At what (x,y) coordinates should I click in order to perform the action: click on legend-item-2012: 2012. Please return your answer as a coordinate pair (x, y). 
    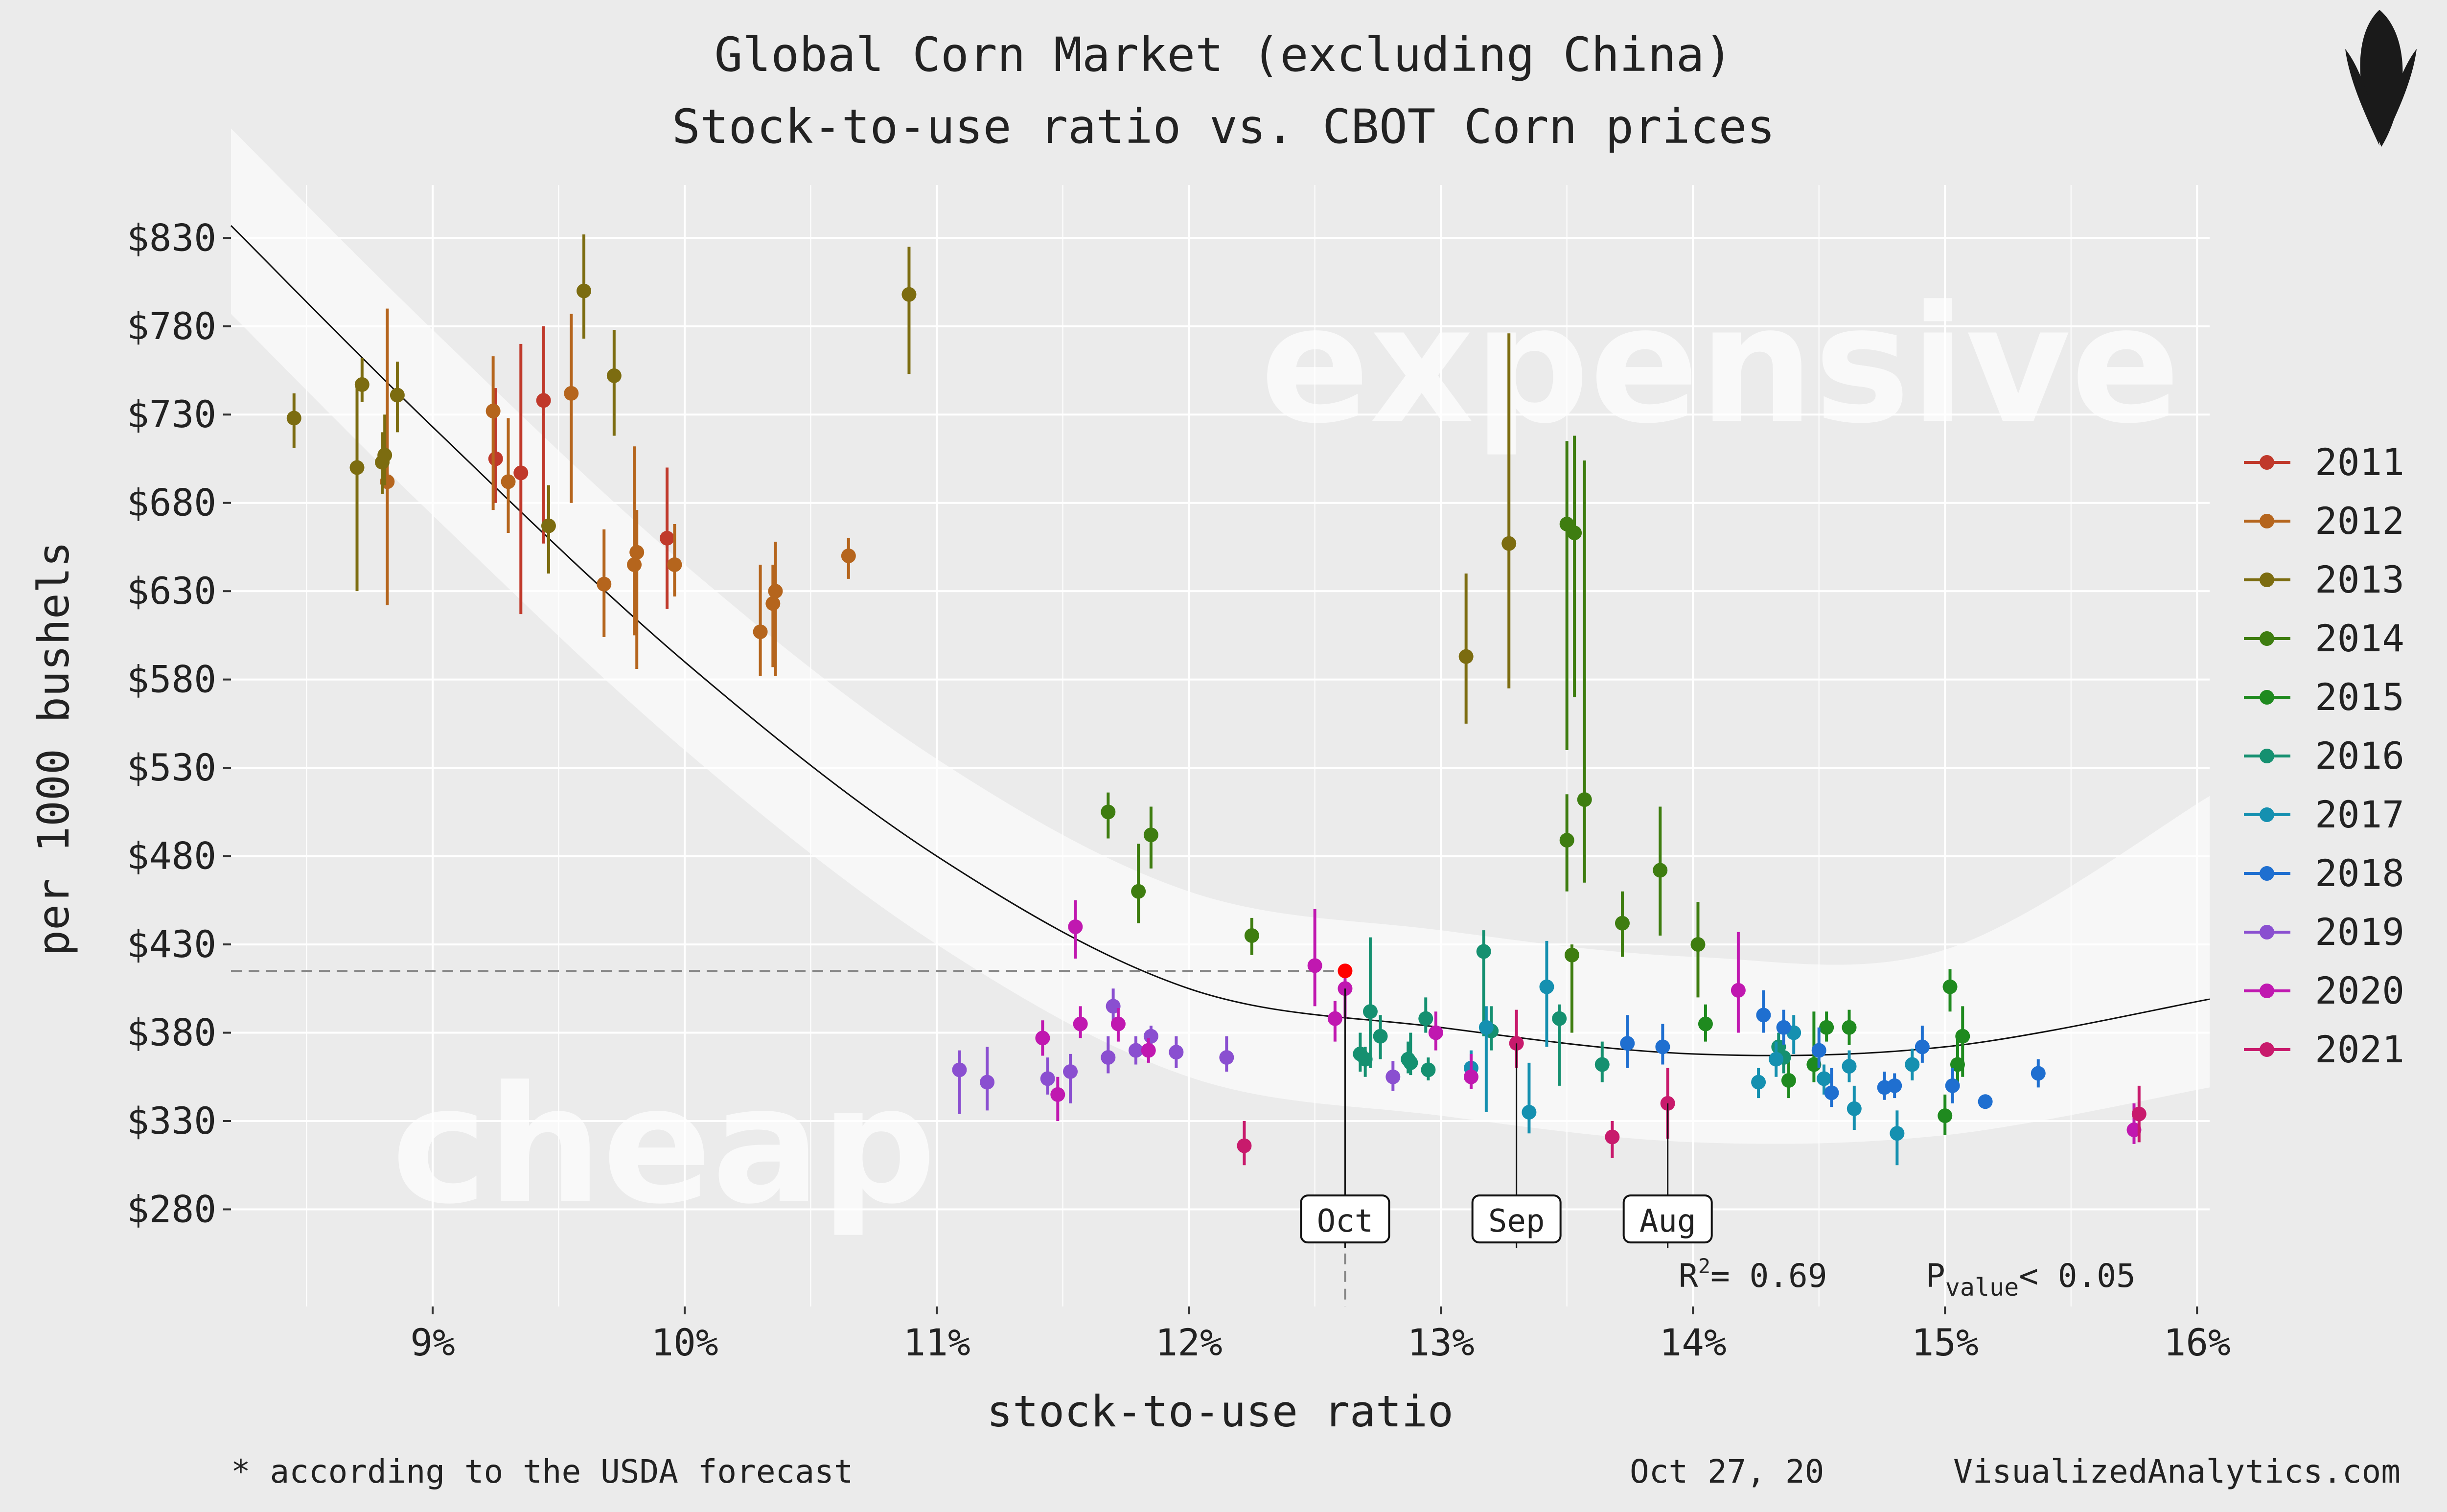
    Looking at the image, I should click on (2324, 521).